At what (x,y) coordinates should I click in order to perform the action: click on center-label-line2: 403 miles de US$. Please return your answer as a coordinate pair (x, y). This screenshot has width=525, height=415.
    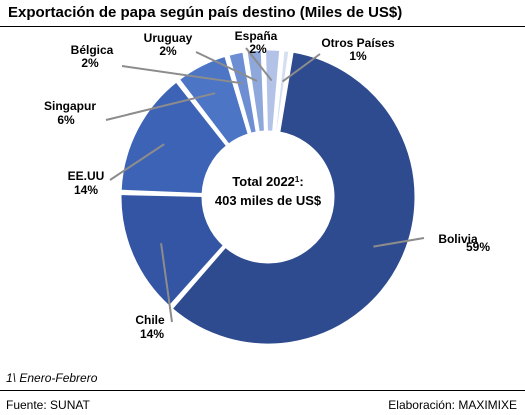
    Looking at the image, I should click on (268, 200).